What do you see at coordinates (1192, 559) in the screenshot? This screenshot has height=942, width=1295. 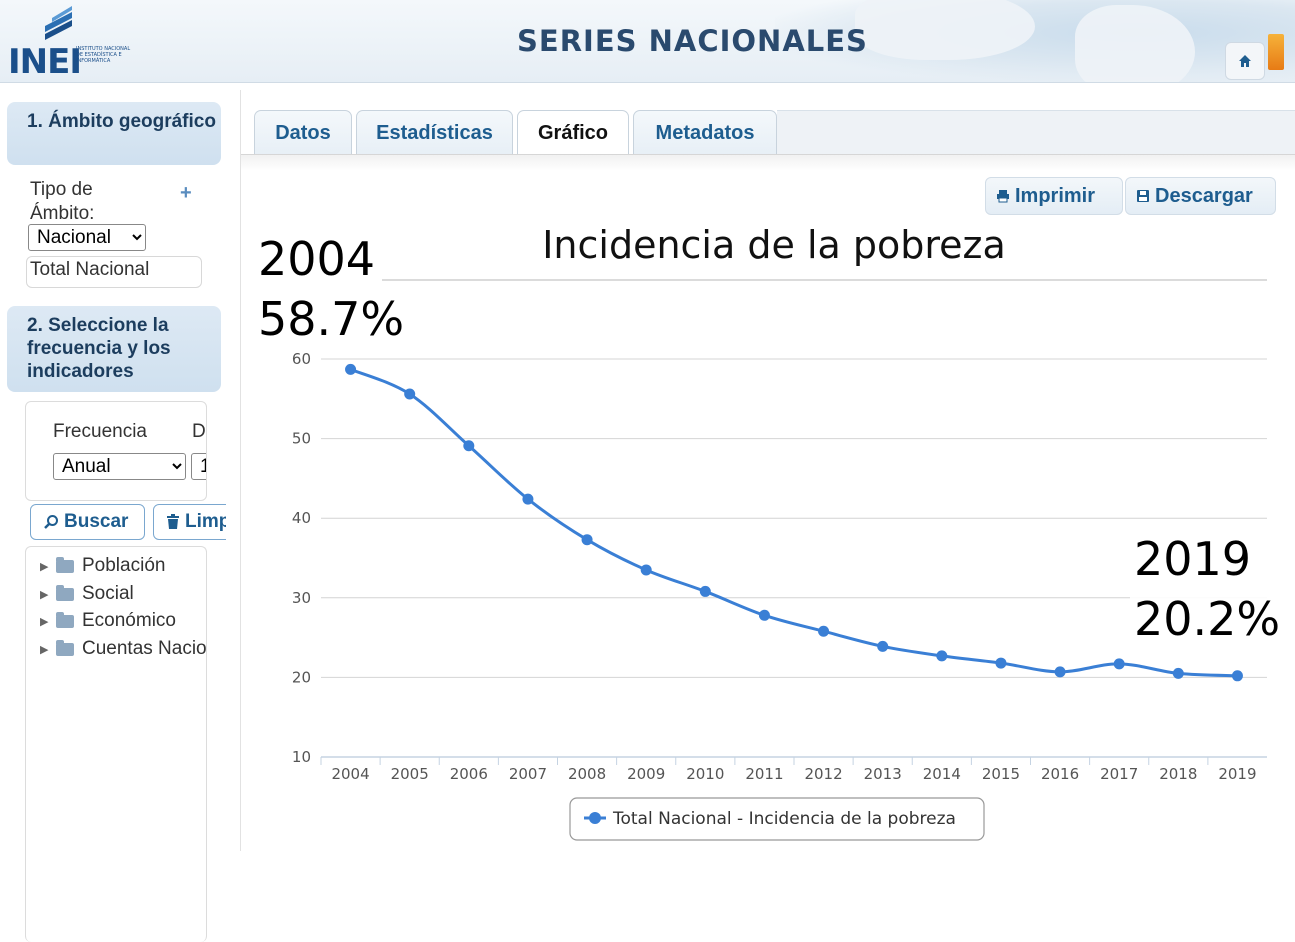 I see `annotation-end-year: 2019` at bounding box center [1192, 559].